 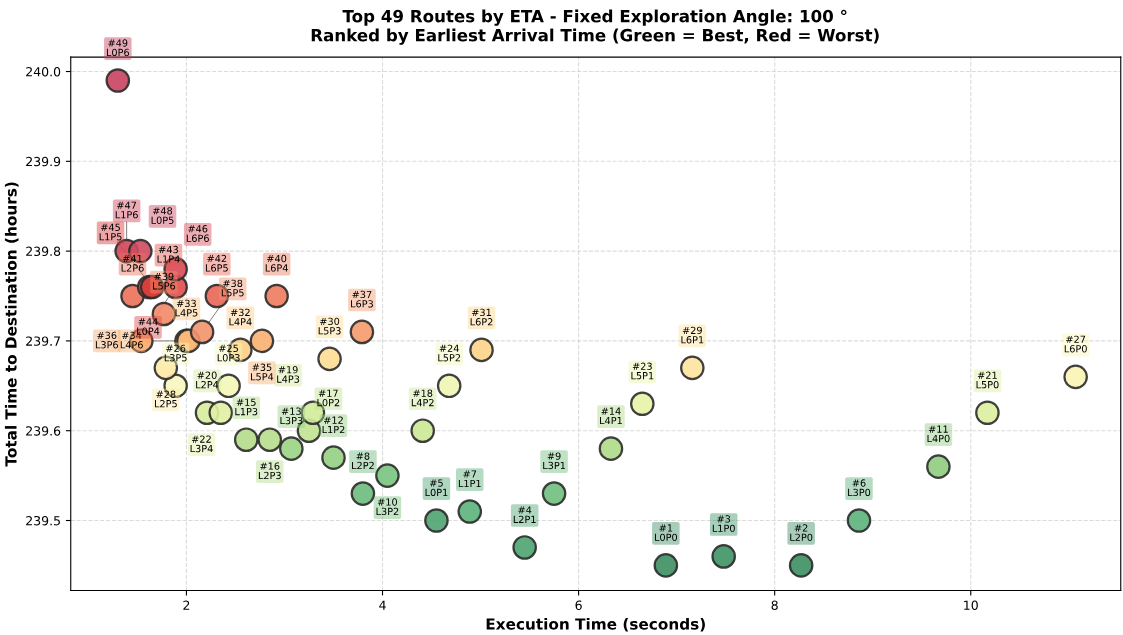 What do you see at coordinates (288, 374) in the screenshot?
I see `data-label: #19 L4P3` at bounding box center [288, 374].